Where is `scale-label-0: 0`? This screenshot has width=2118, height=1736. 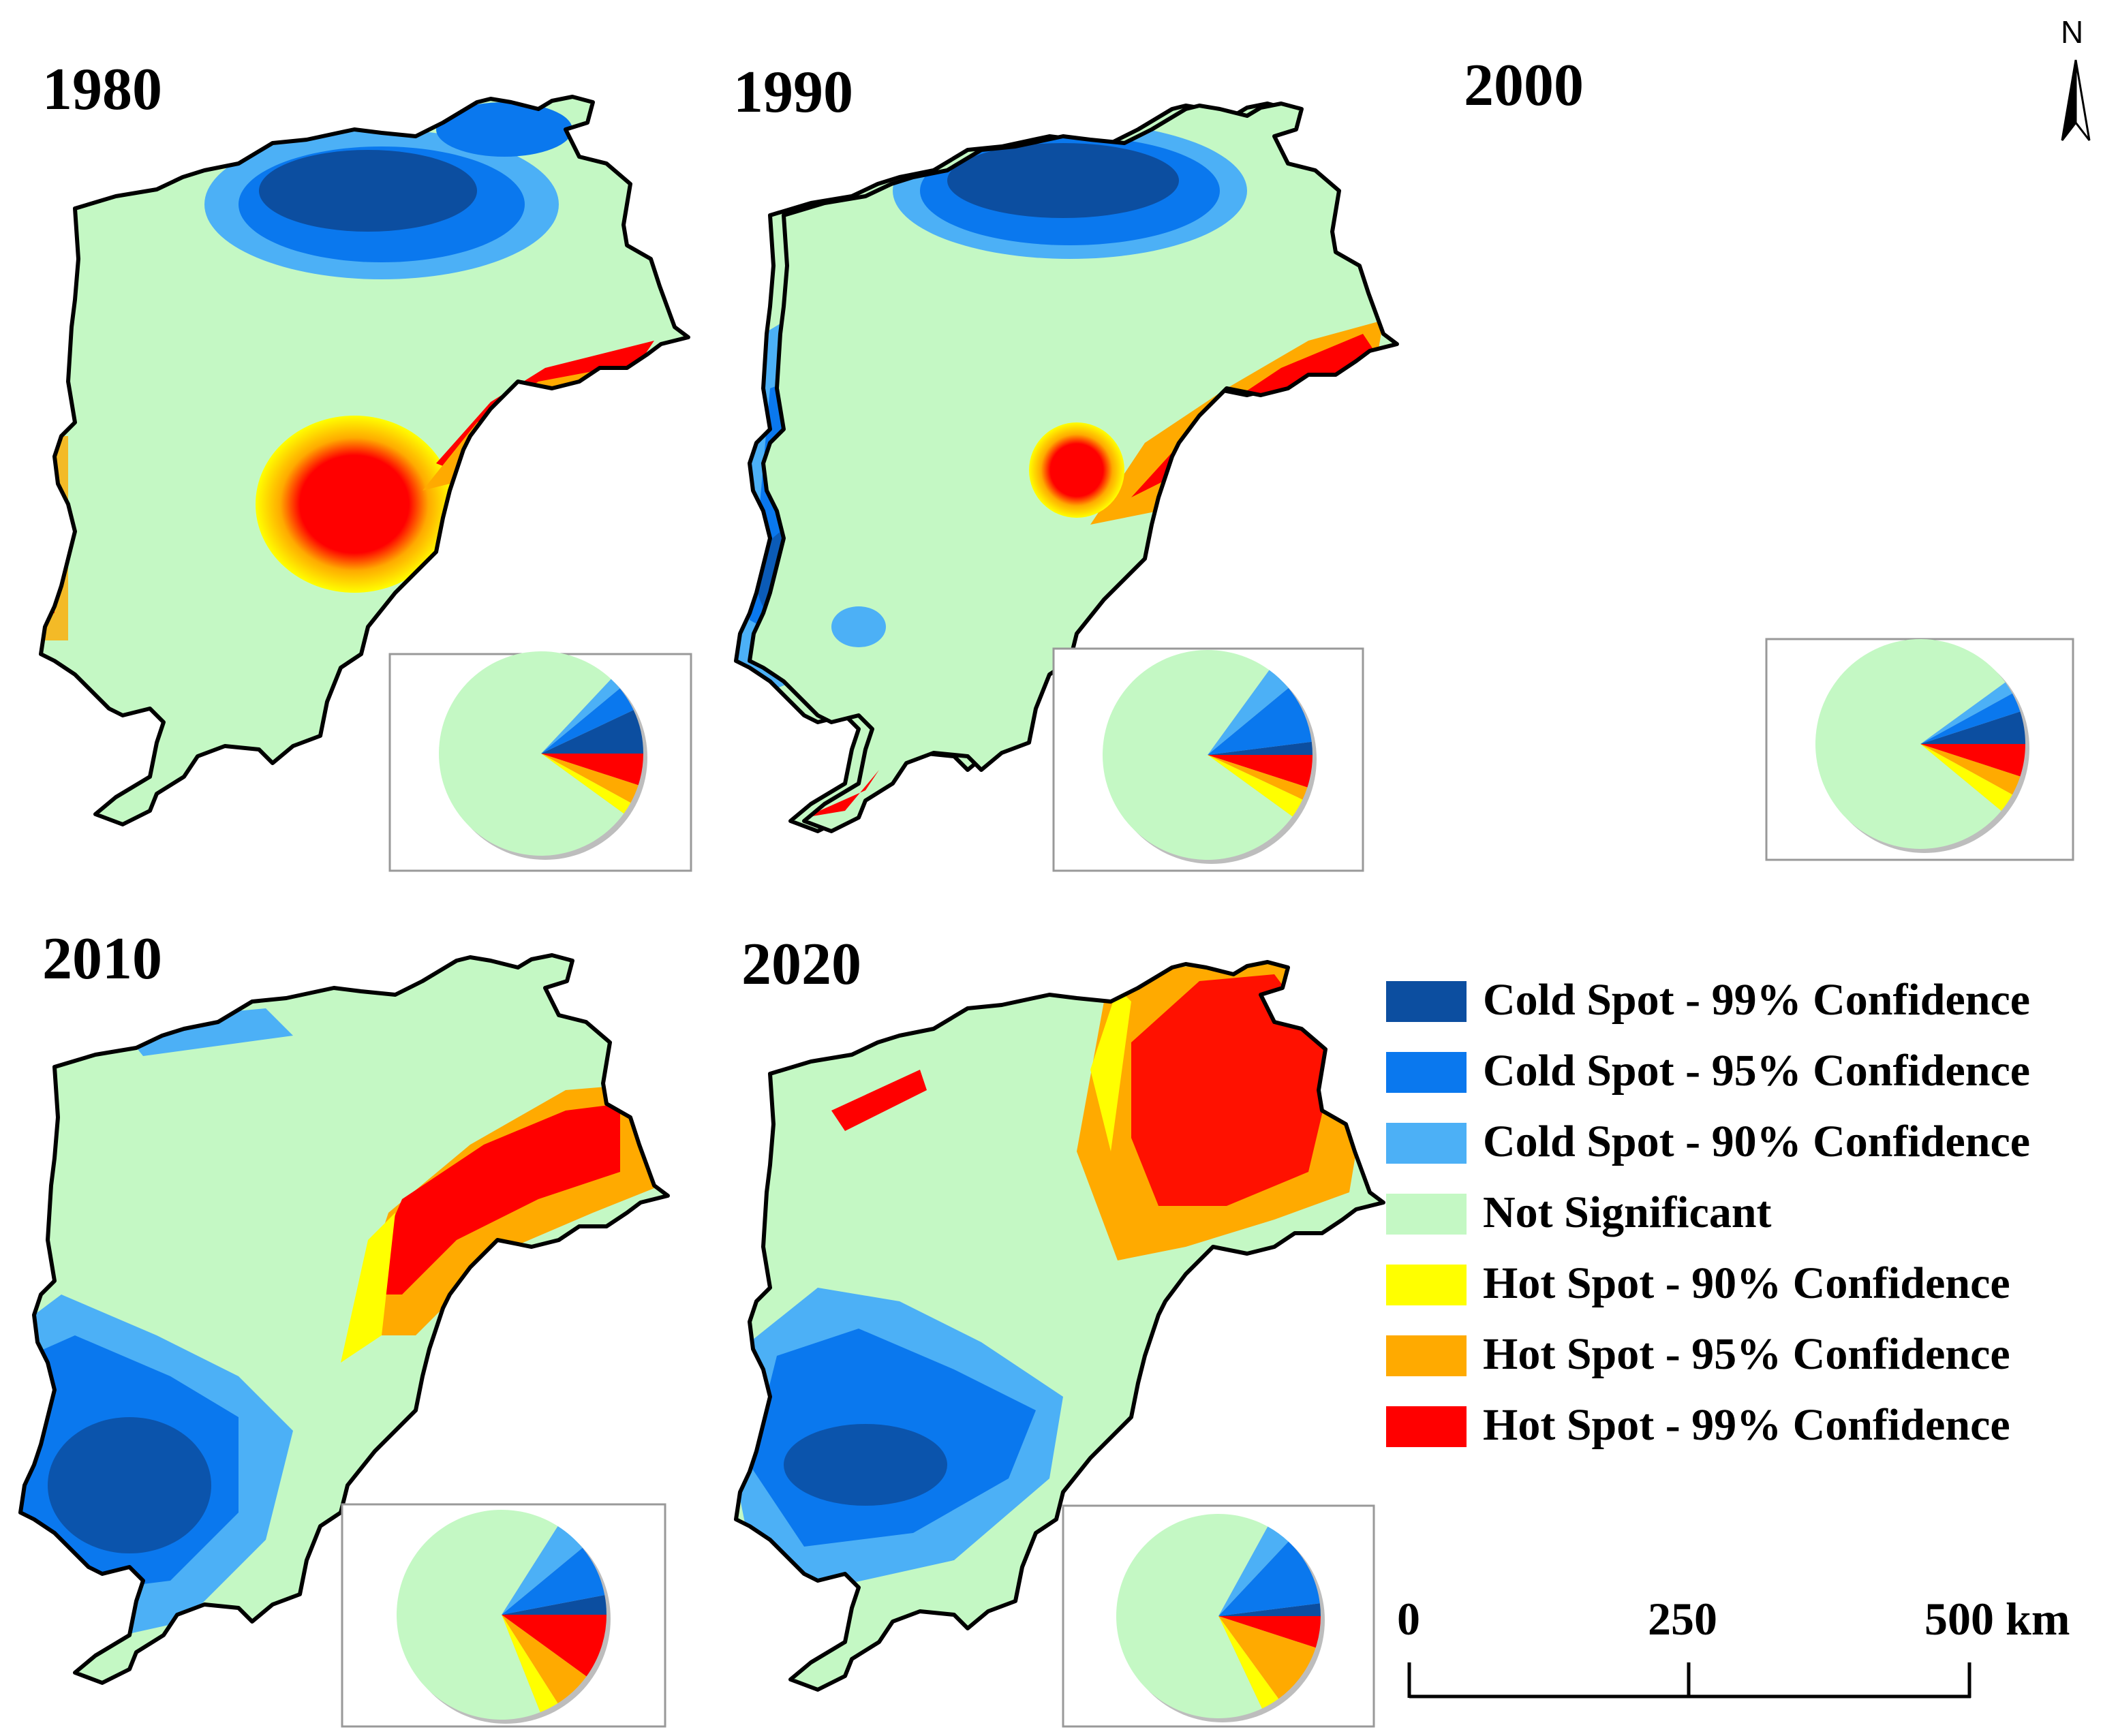
scale-label-0: 0 is located at coordinates (1408, 1619).